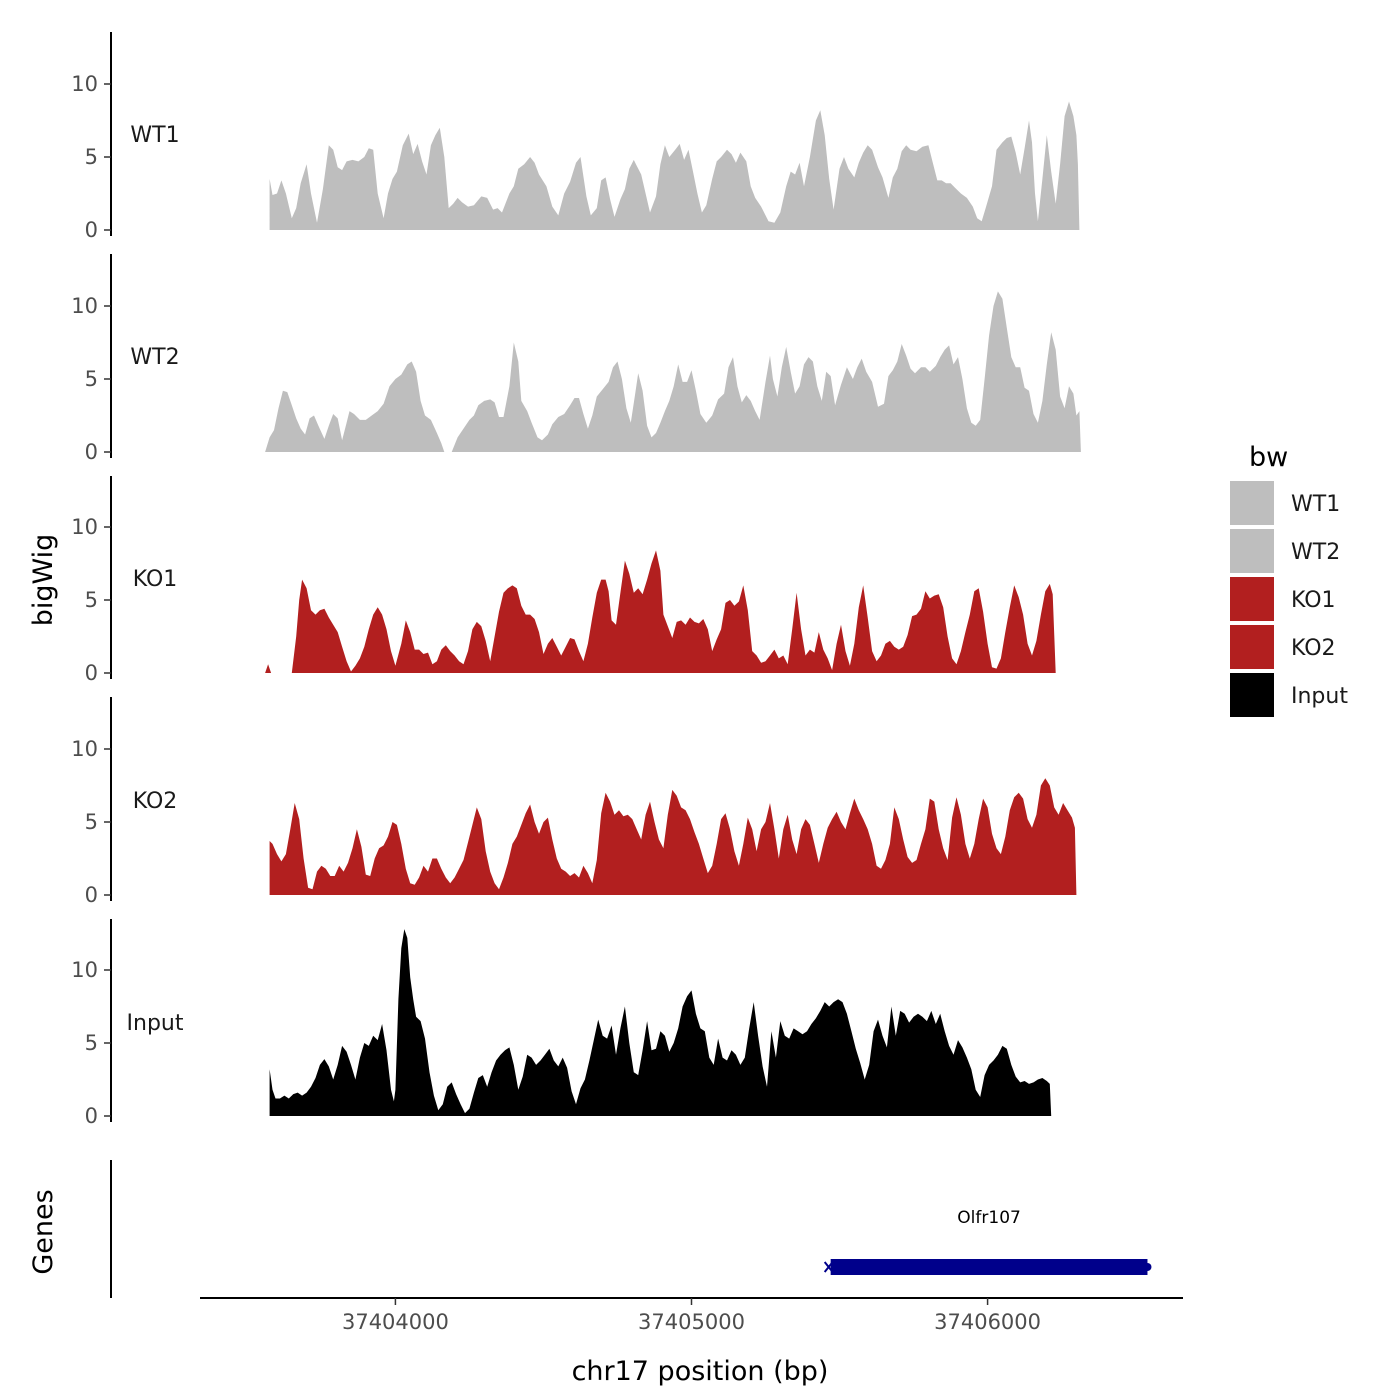  I want to click on track-ko1: 0 5 10 KO1, so click(563, 580).